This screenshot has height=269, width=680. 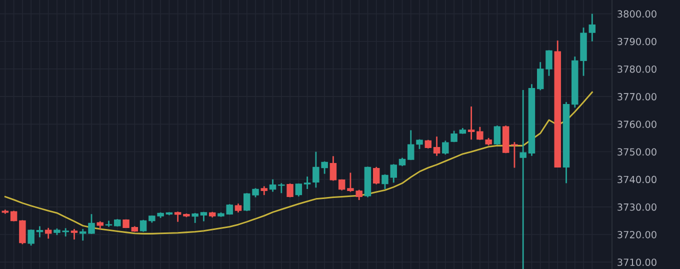 What do you see at coordinates (637, 124) in the screenshot?
I see `y-tick-label: 3760.00` at bounding box center [637, 124].